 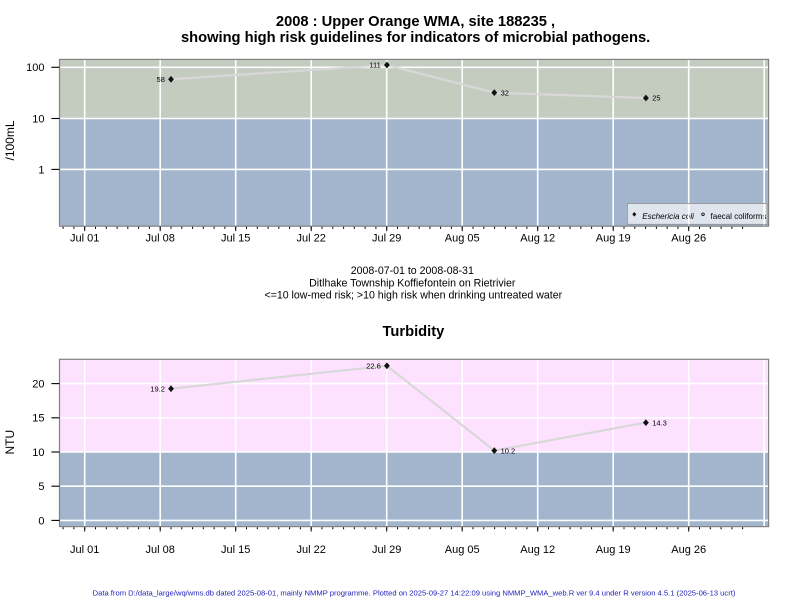 What do you see at coordinates (505, 92) in the screenshot?
I see `svg-text: 32` at bounding box center [505, 92].